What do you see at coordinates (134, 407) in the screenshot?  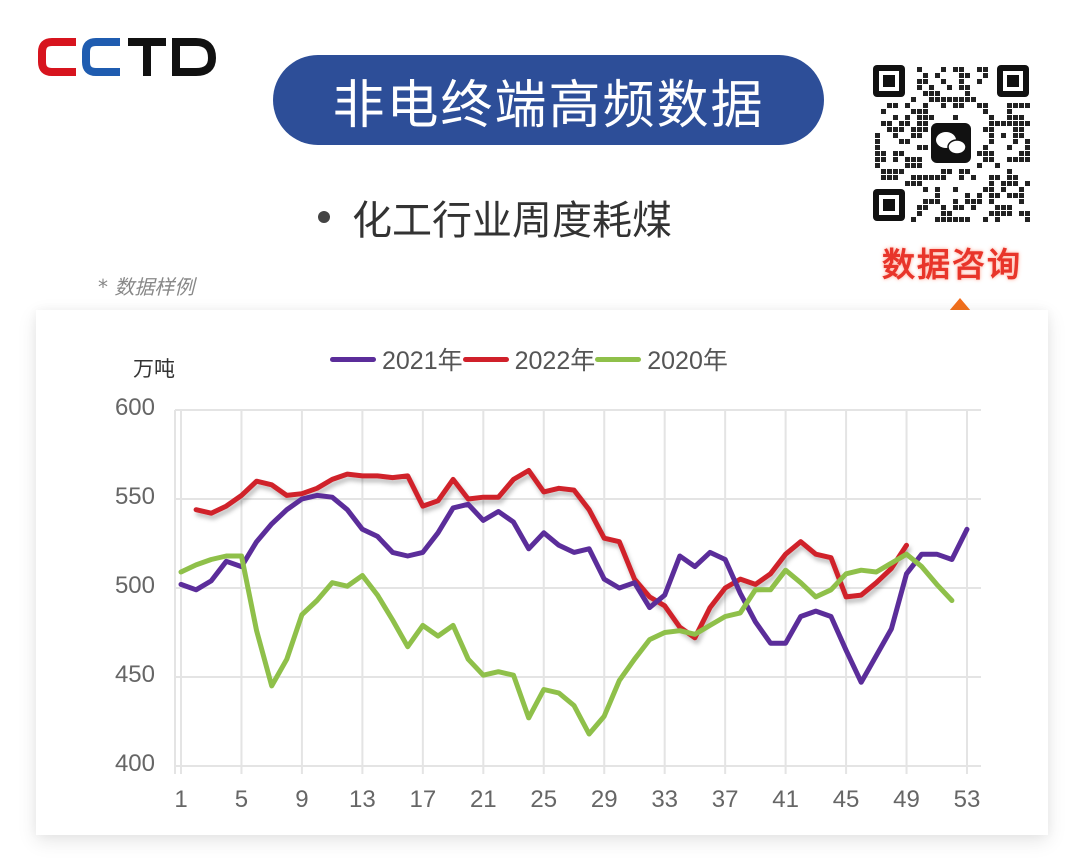 I see `y-tick-label: 600` at bounding box center [134, 407].